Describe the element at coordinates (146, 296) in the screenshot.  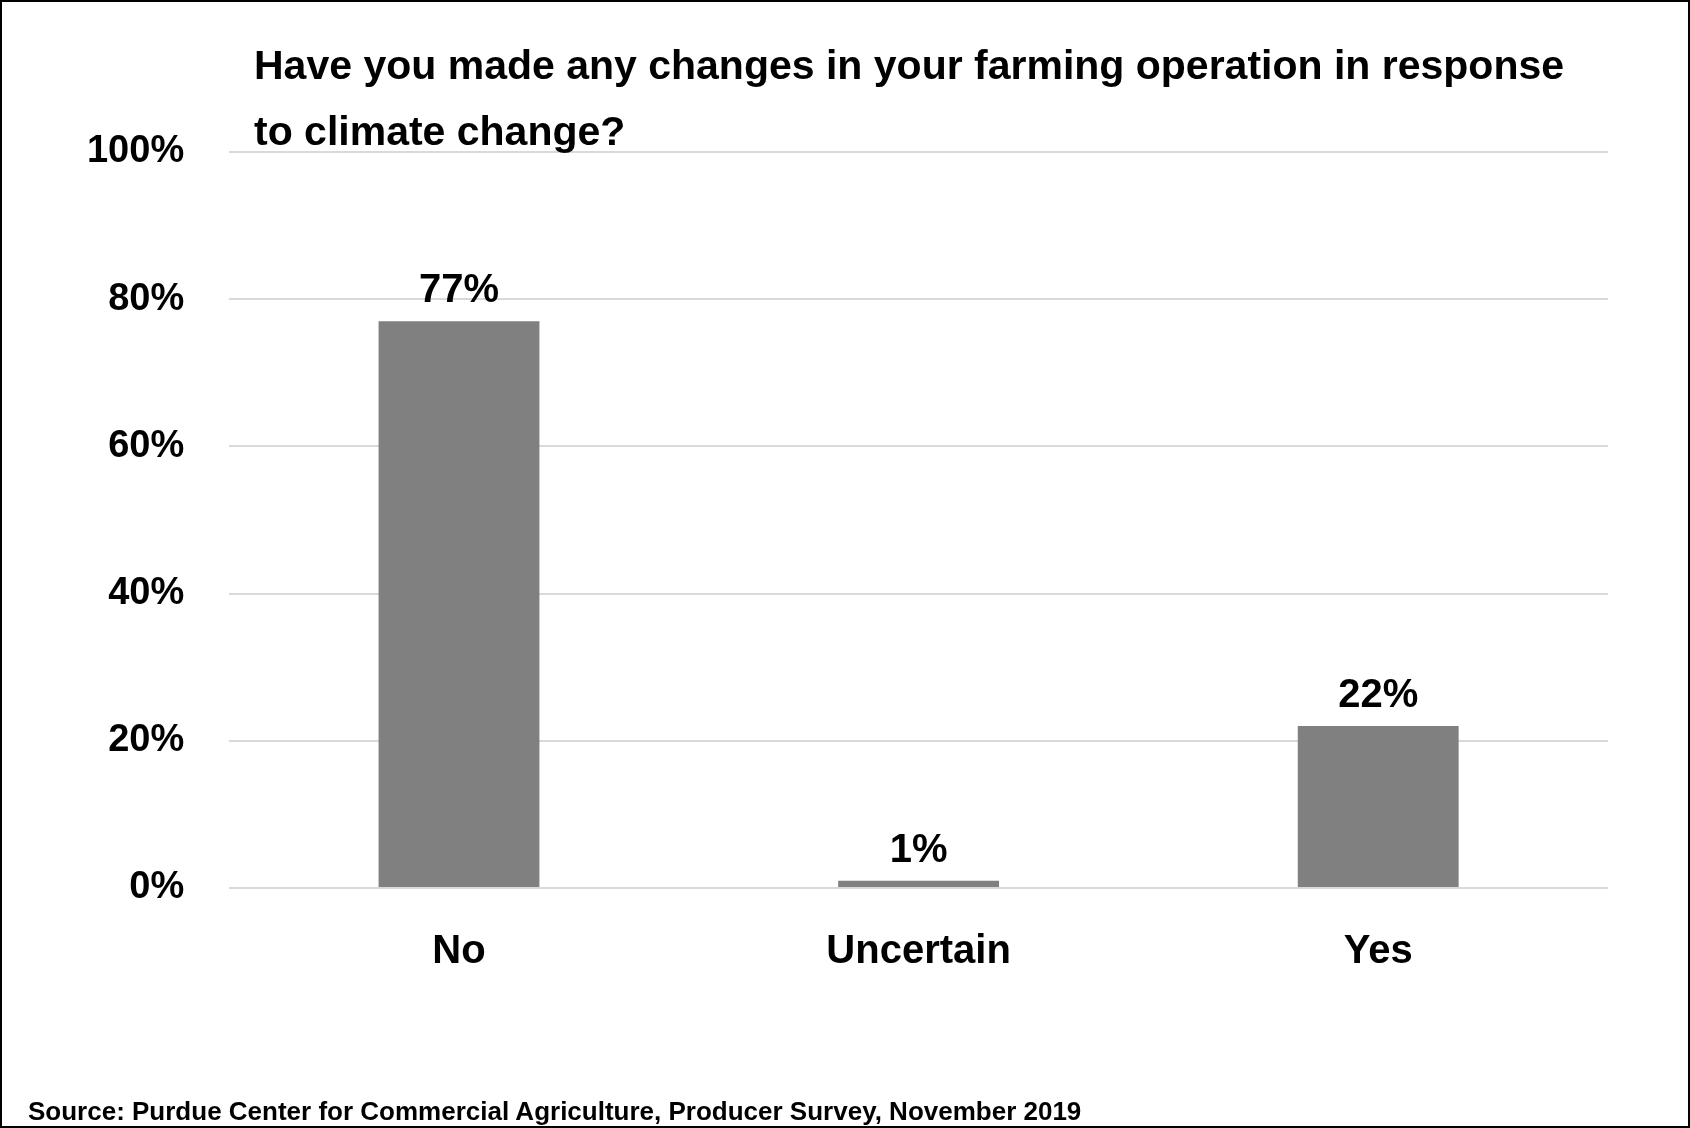
I see `y-tick-label: 80%` at that location.